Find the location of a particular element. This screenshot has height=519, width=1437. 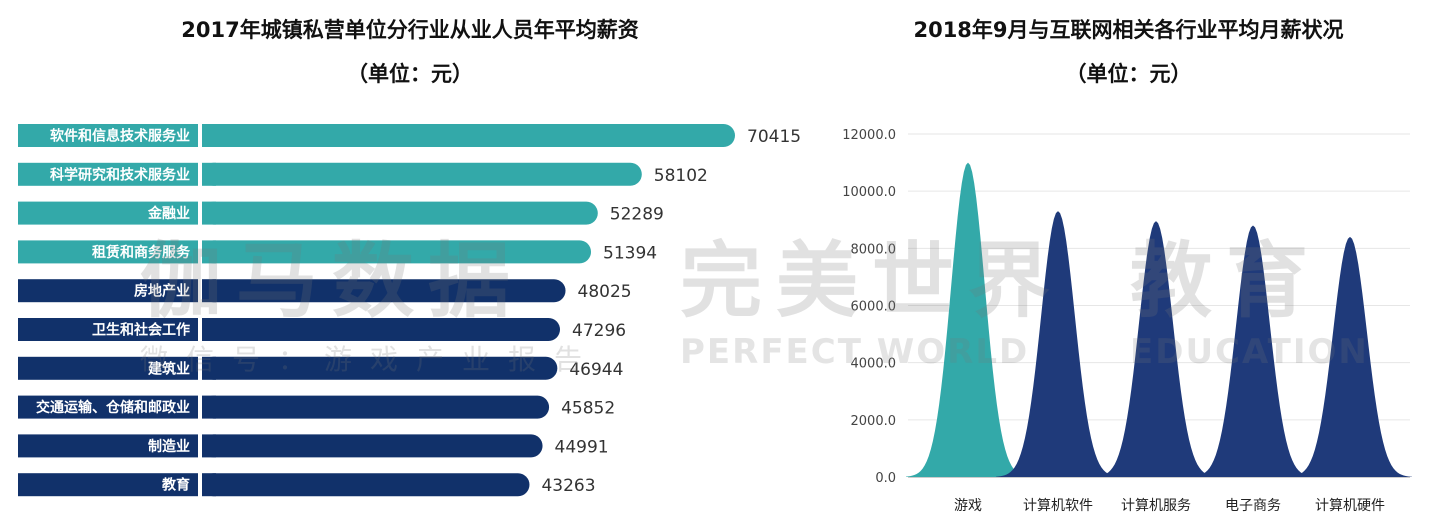

y-tick-label: 4000.0 is located at coordinates (874, 364).